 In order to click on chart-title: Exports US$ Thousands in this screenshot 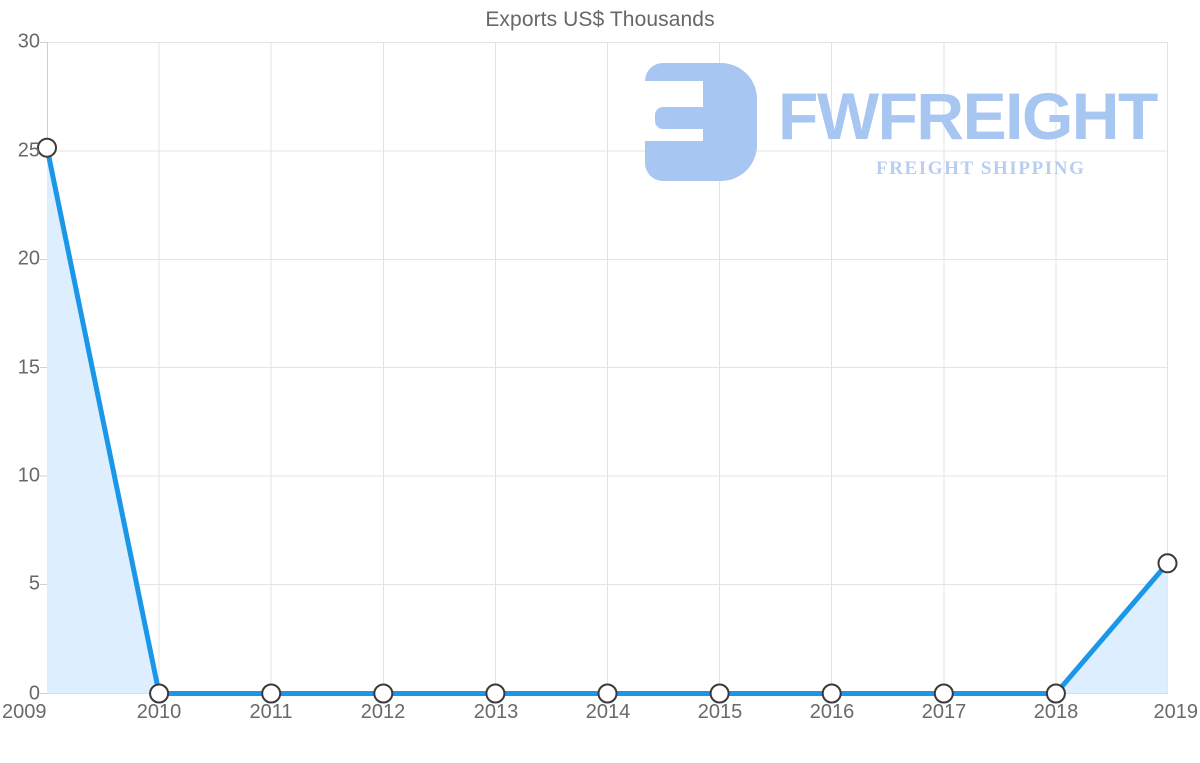, I will do `click(600, 19)`.